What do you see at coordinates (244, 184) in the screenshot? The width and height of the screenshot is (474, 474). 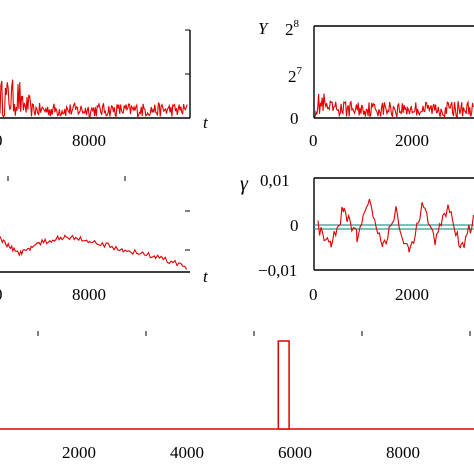 I see `middle-right-y-variable: γ` at bounding box center [244, 184].